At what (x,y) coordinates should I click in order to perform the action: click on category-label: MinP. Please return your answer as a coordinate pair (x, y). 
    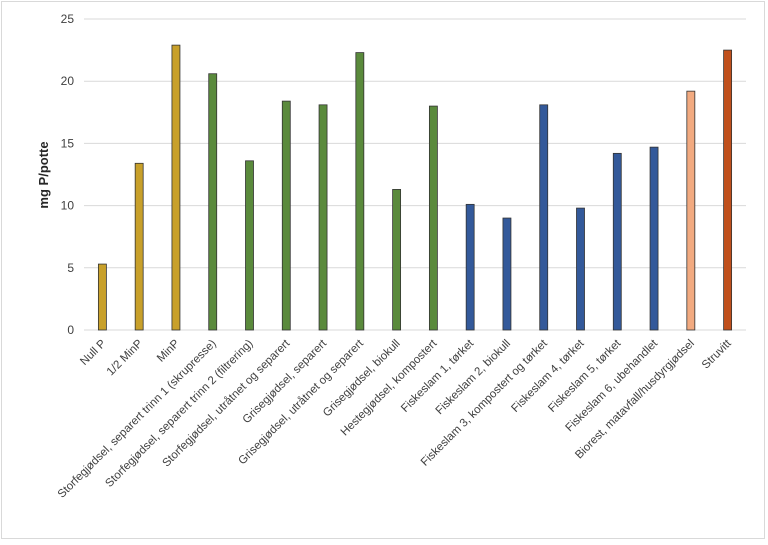
    Looking at the image, I should click on (168, 350).